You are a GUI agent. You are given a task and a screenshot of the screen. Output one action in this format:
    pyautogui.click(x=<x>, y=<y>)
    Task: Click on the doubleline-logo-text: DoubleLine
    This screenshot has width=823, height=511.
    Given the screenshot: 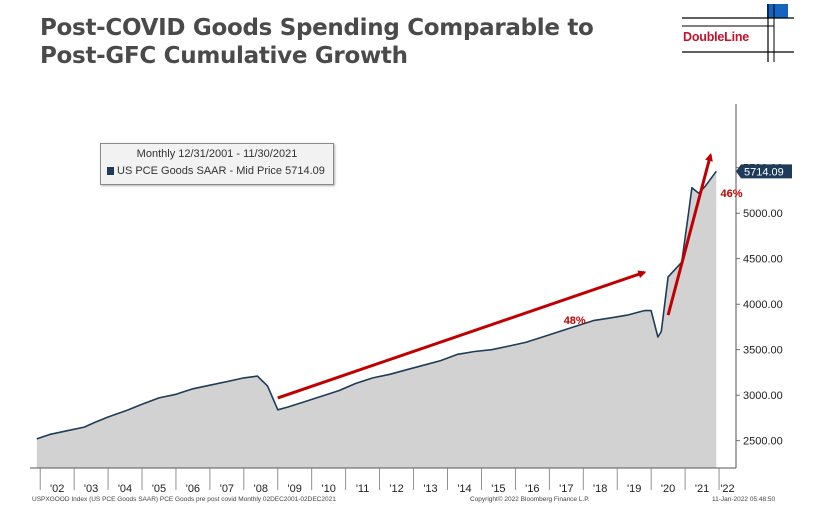 What is the action you would take?
    pyautogui.click(x=716, y=37)
    